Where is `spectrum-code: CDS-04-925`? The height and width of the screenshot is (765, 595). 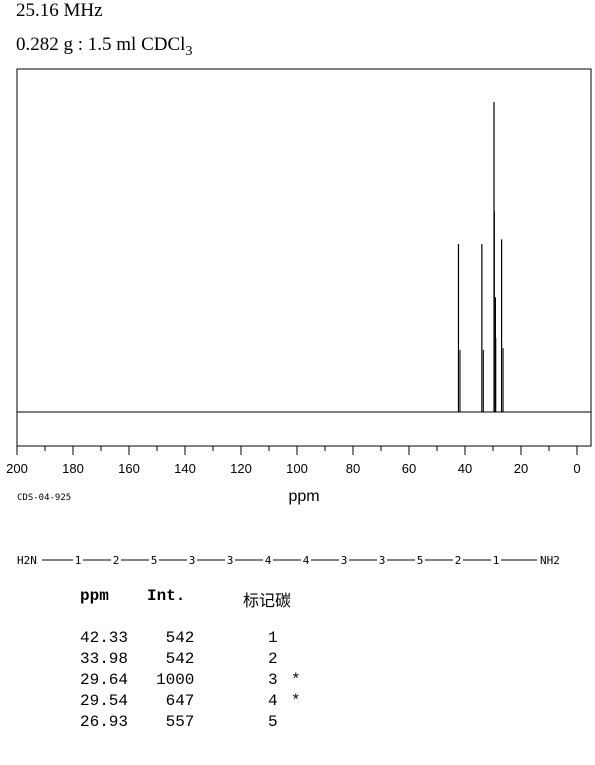
spectrum-code: CDS-04-925 is located at coordinates (44, 498).